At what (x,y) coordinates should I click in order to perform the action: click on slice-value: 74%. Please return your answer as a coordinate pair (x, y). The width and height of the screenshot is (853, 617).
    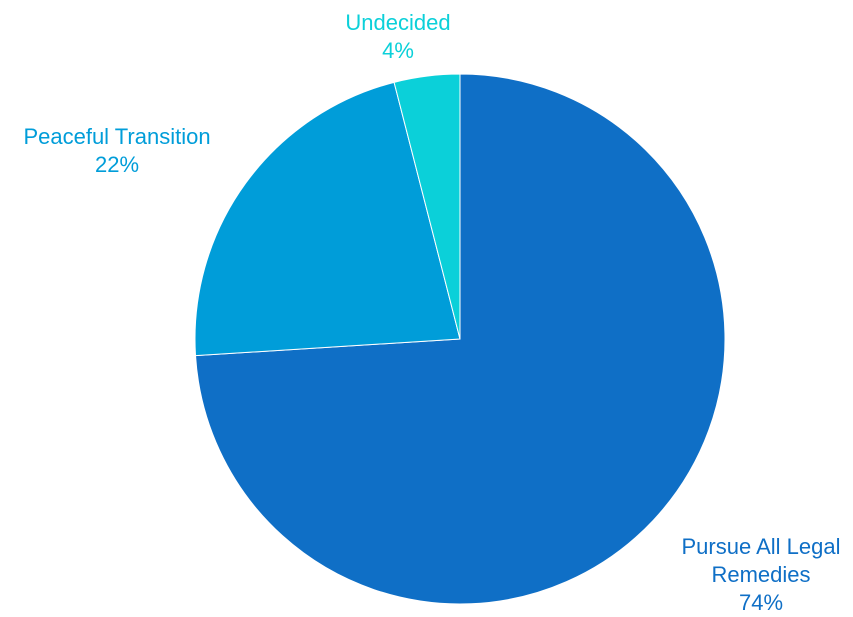
    Looking at the image, I should click on (761, 602).